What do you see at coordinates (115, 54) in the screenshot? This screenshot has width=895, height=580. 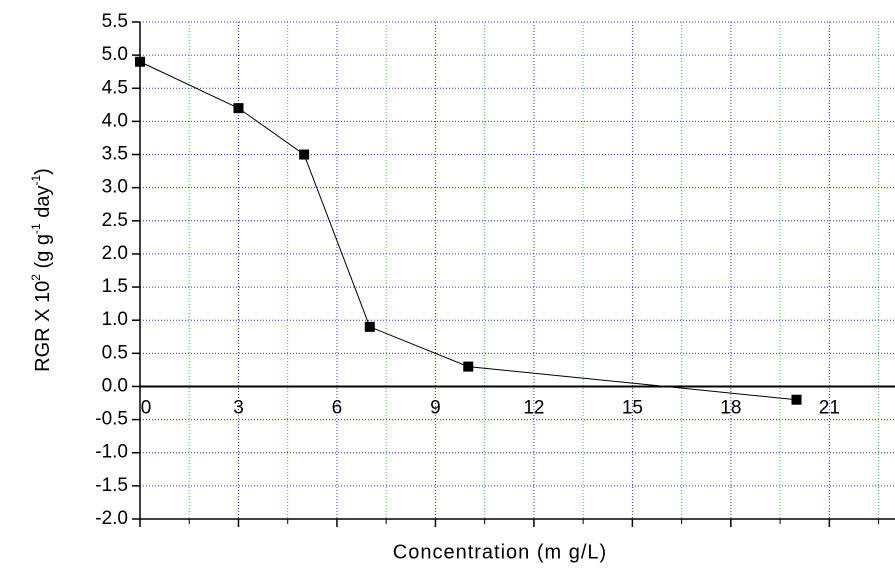 I see `y-tick-label: 5.0` at bounding box center [115, 54].